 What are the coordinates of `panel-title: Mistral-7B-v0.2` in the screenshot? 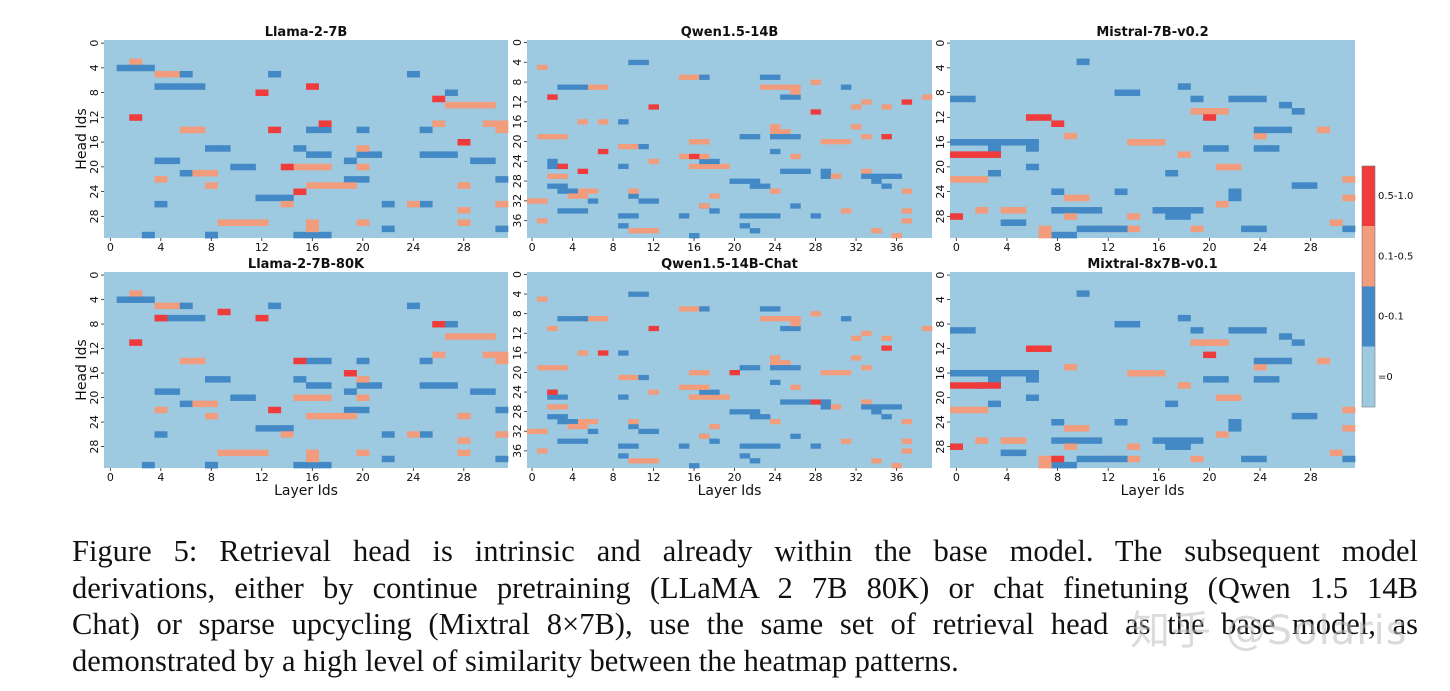 It's located at (1152, 32).